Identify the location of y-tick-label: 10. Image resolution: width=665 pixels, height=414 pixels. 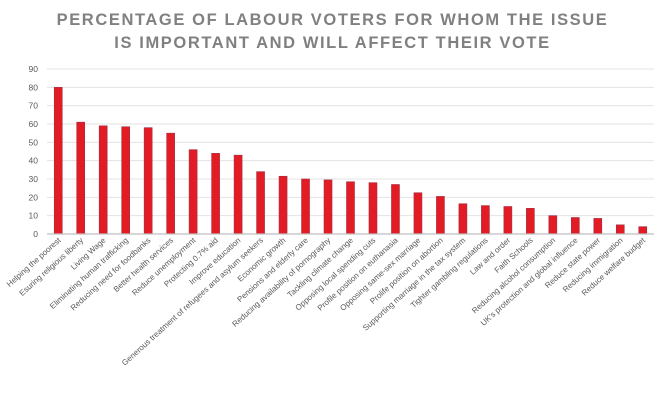
(34, 216).